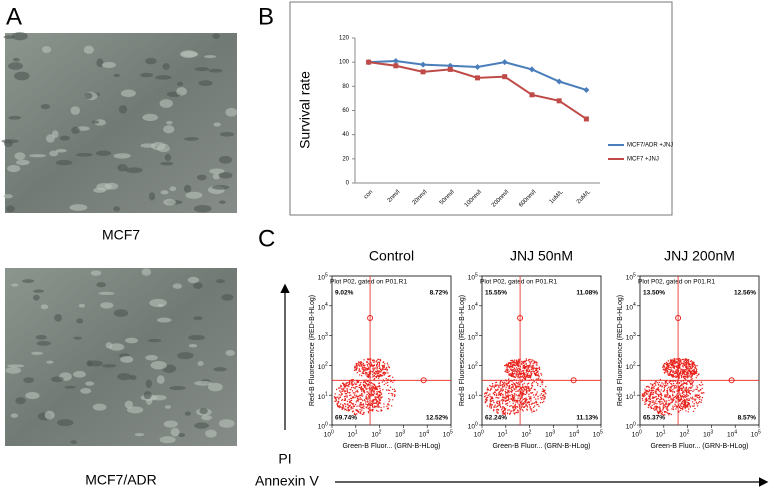  I want to click on x-tick-label: 1uM/L, so click(557, 197).